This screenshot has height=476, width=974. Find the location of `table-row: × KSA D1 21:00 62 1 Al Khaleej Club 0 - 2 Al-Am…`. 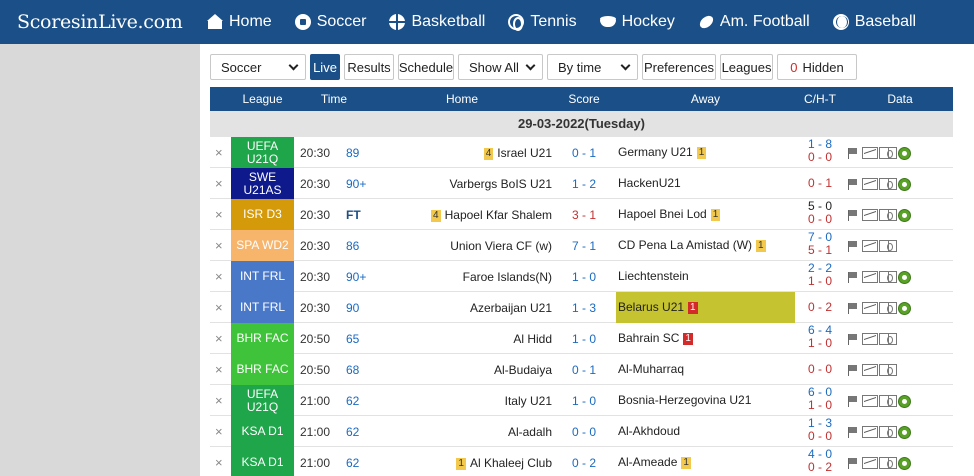

table-row: × KSA D1 21:00 62 1 Al Khaleej Club 0 - 2 Al-Am… is located at coordinates (581, 461).